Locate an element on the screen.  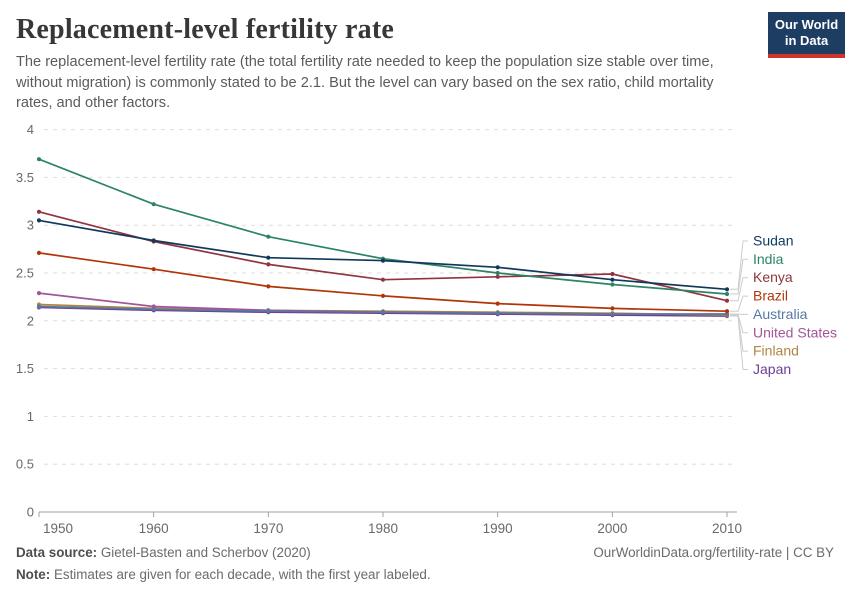
page-title: Replacement-level fertility rate is located at coordinates (205, 29).